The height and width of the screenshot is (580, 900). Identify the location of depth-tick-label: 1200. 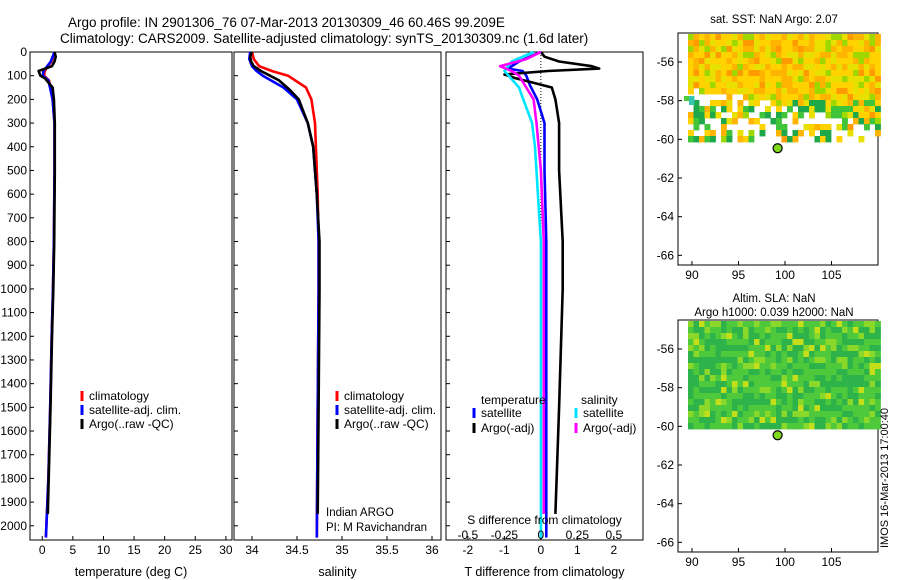
(13, 336).